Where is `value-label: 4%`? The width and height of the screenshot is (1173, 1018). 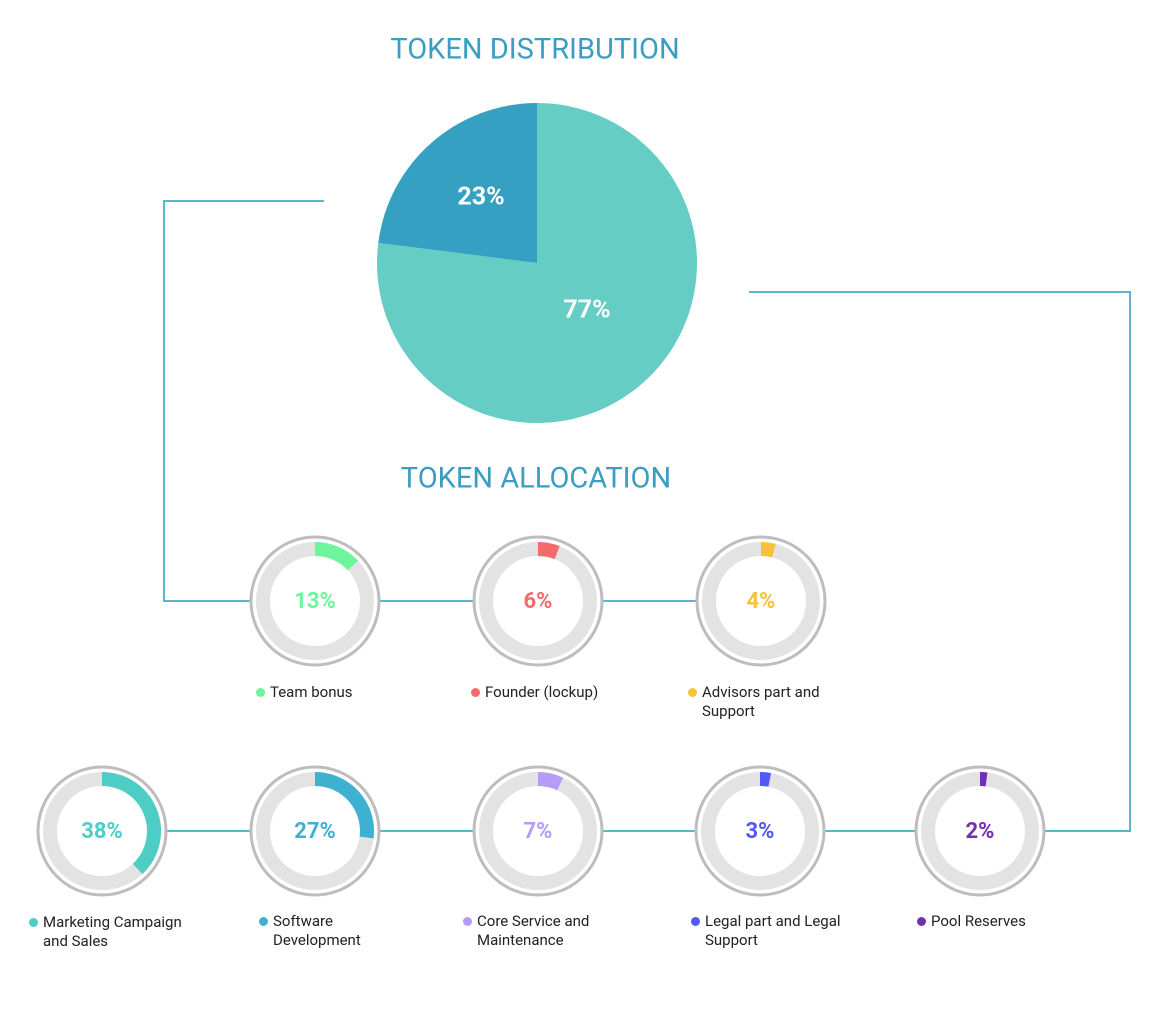 value-label: 4% is located at coordinates (761, 601).